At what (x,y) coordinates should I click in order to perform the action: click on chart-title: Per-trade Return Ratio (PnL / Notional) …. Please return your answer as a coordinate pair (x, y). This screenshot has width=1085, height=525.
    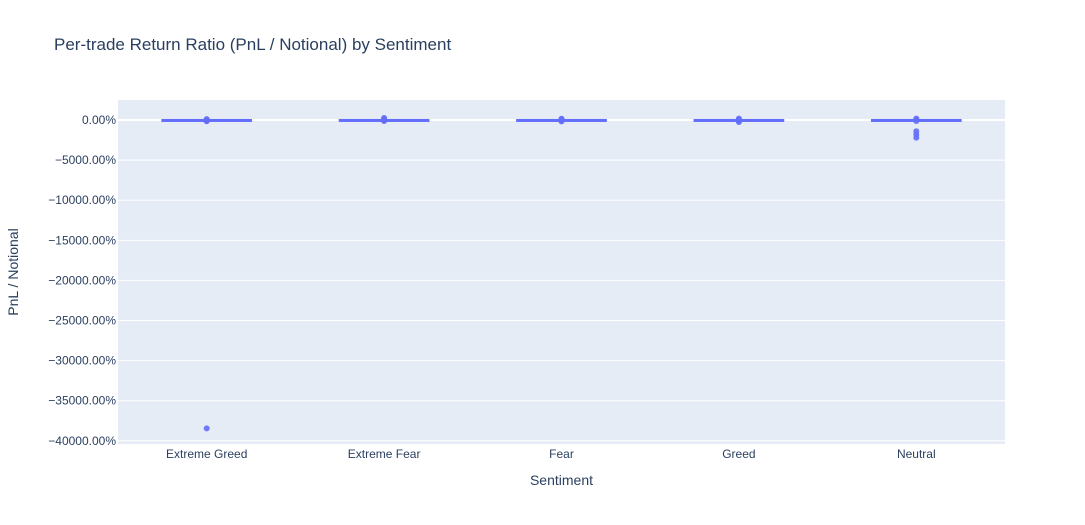
    Looking at the image, I should click on (252, 44).